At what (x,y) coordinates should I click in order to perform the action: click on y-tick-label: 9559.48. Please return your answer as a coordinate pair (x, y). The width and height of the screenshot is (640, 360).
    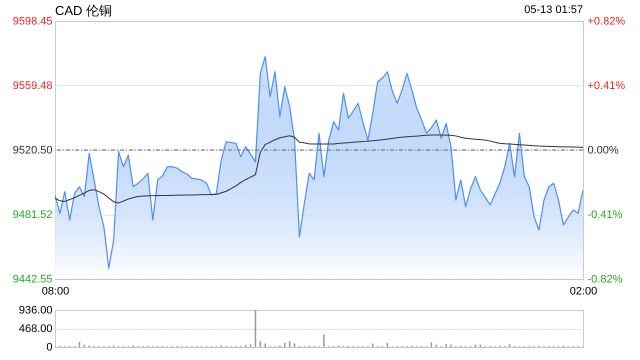
    Looking at the image, I should click on (32, 86).